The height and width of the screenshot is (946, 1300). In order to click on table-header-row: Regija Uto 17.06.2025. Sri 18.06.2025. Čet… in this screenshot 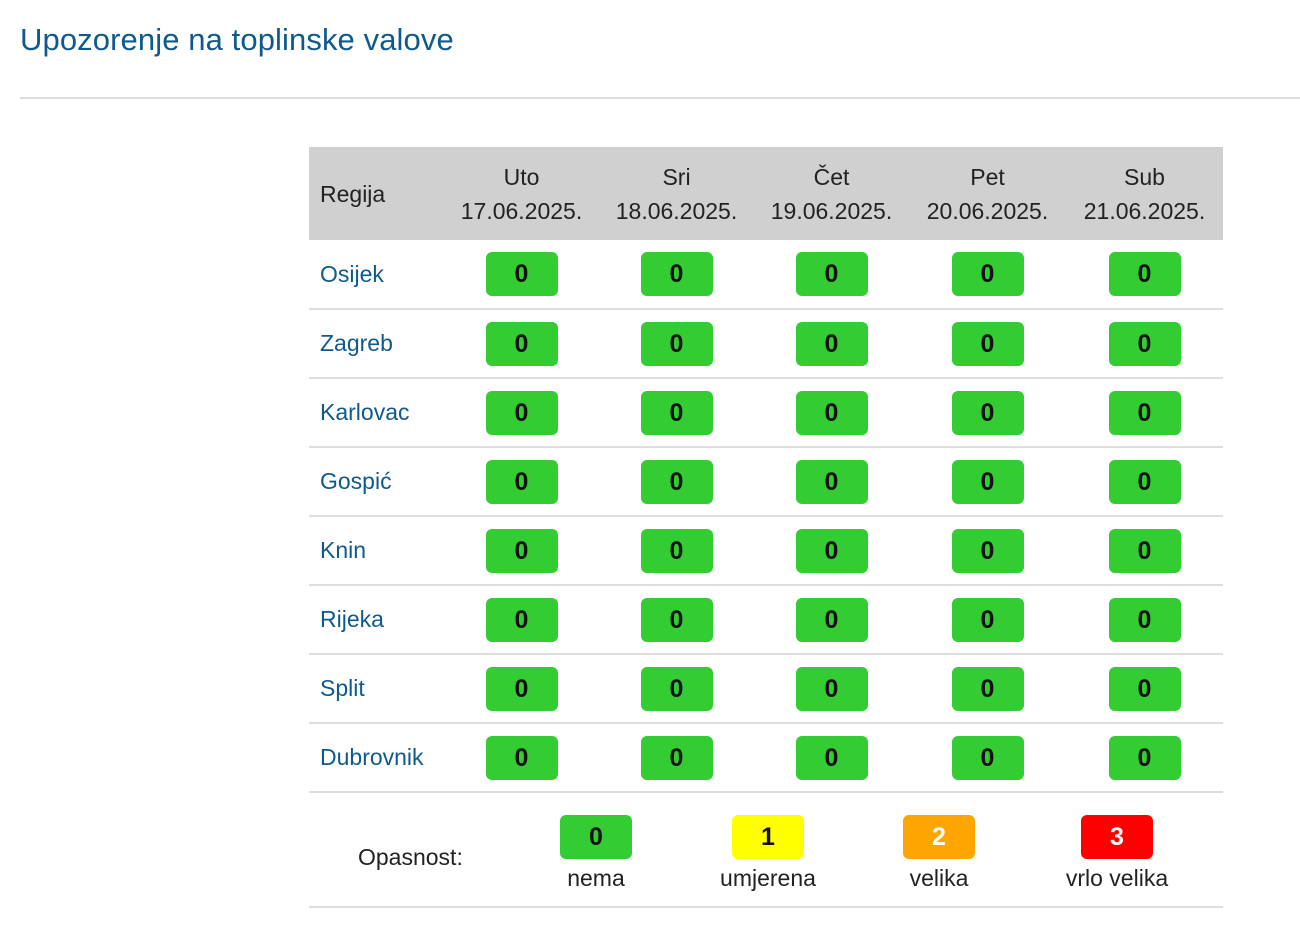, I will do `click(766, 193)`.